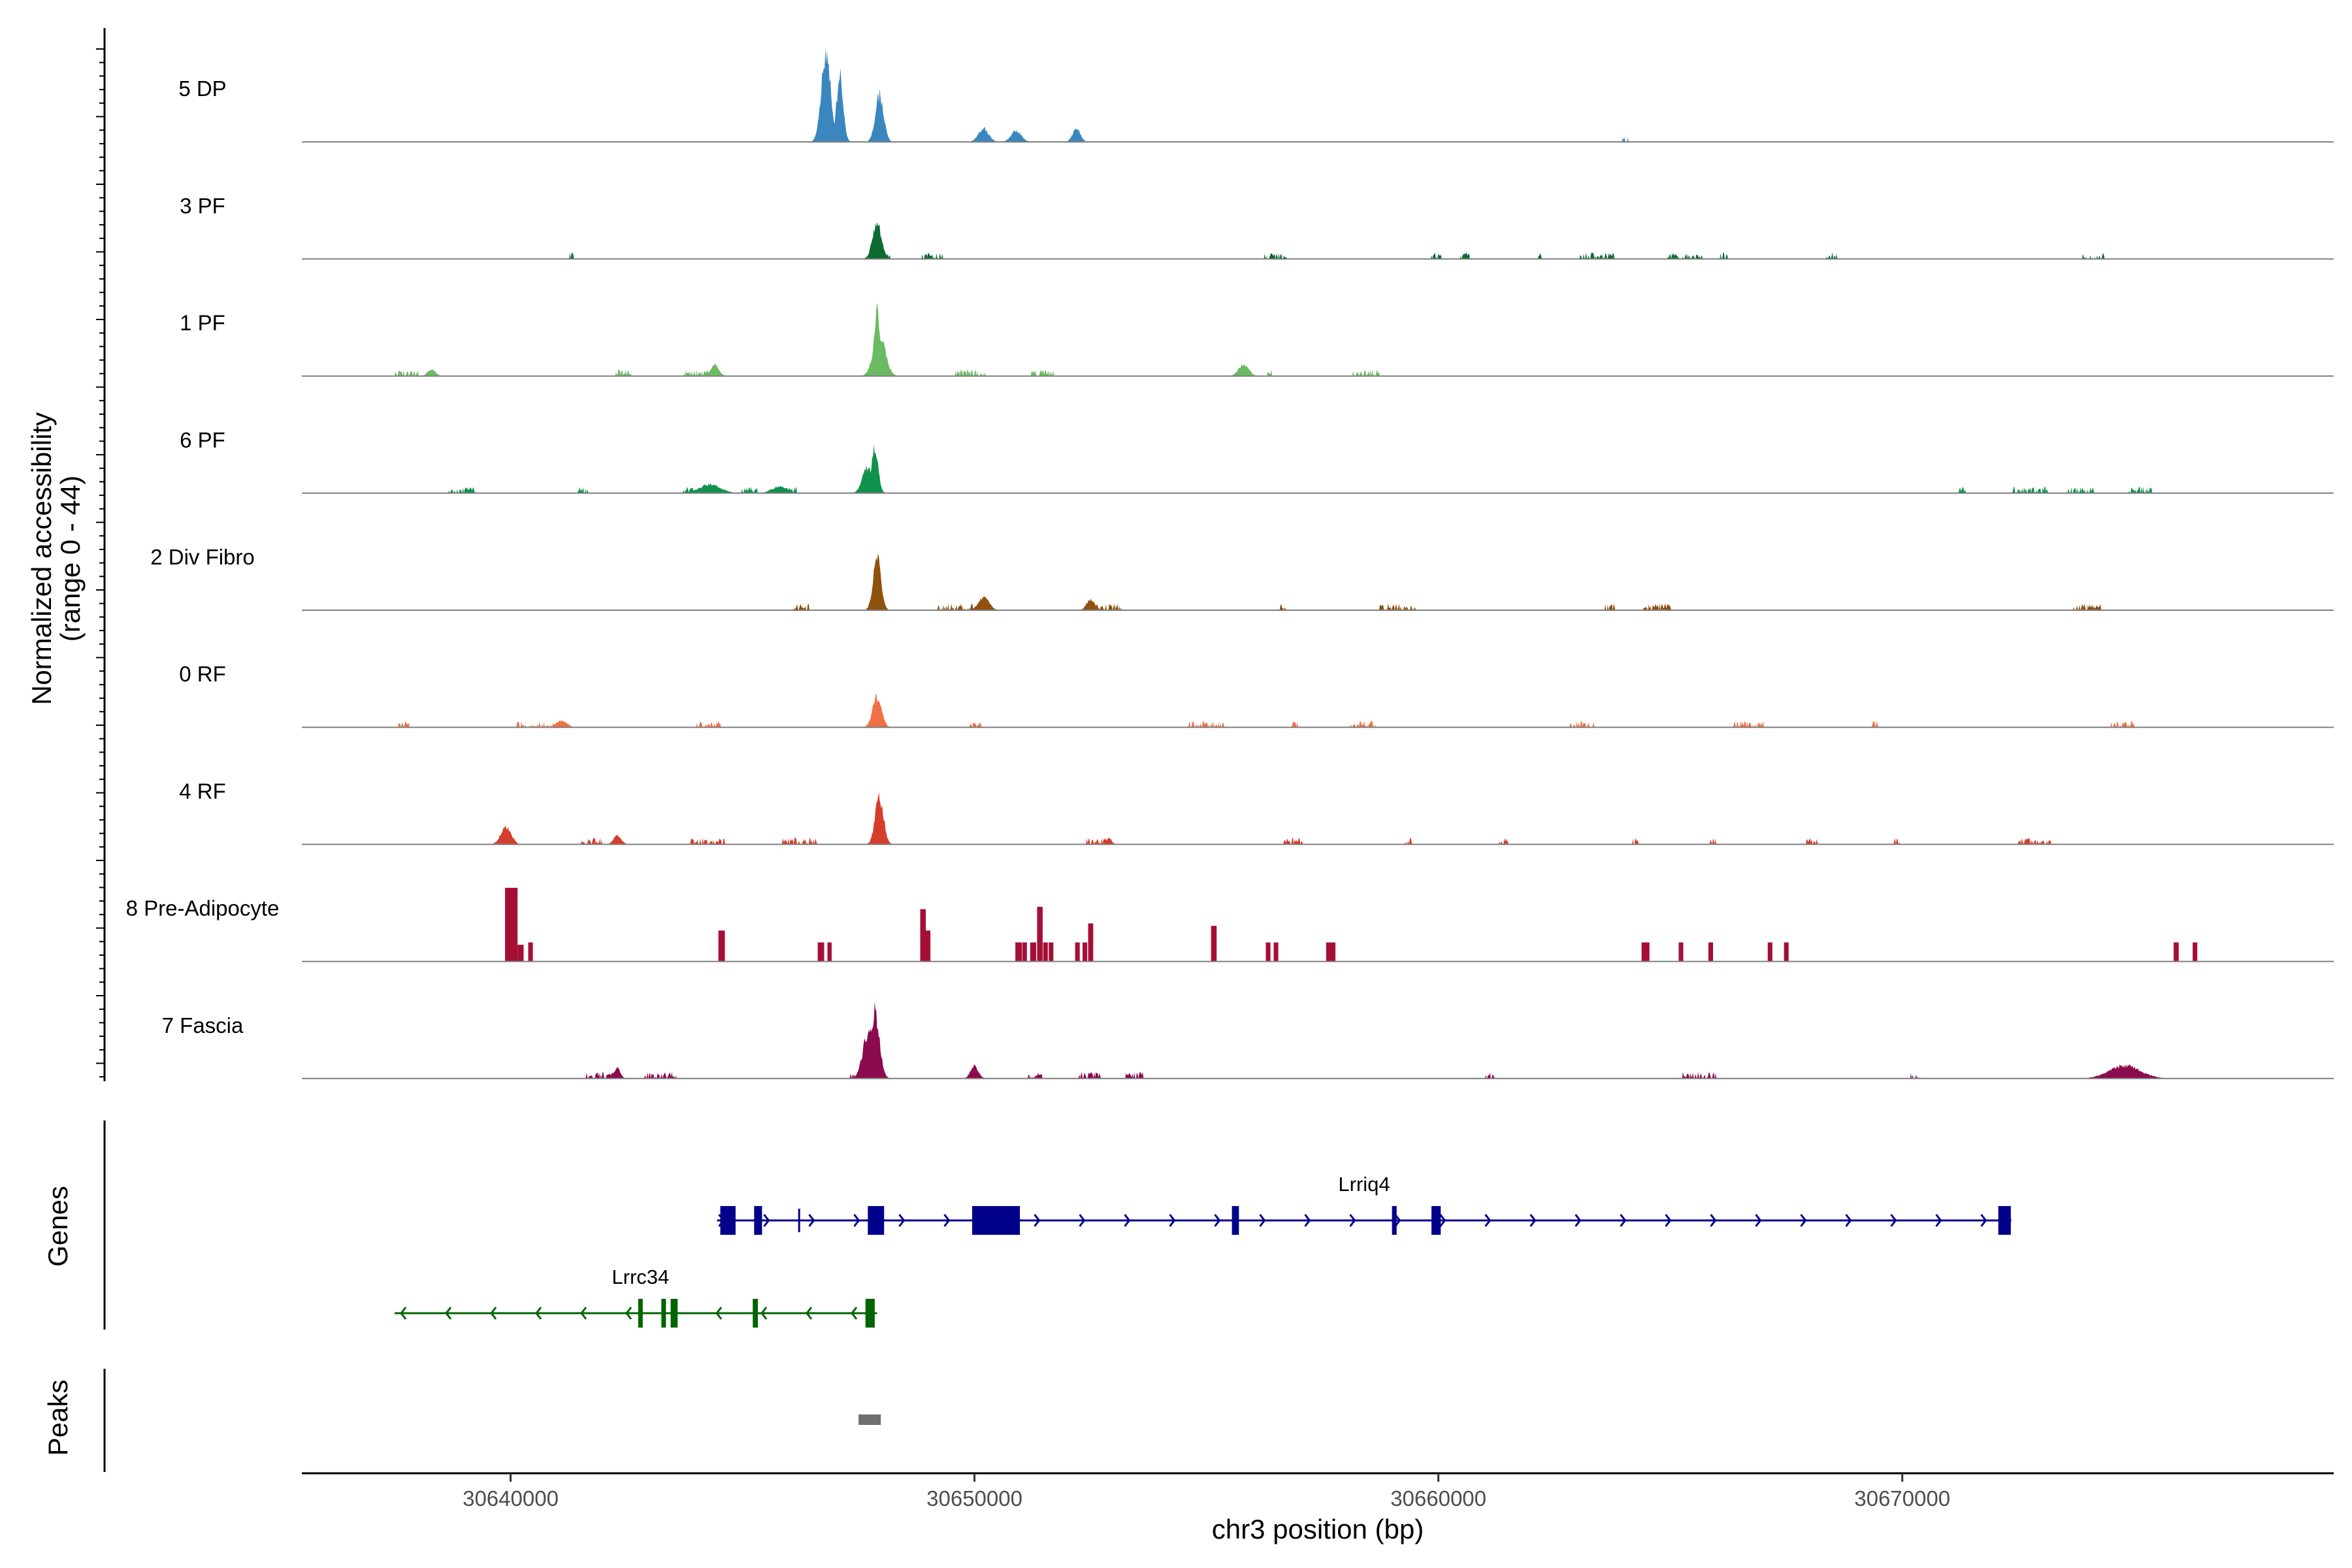 This screenshot has width=2352, height=1568. I want to click on peak-region, so click(869, 1419).